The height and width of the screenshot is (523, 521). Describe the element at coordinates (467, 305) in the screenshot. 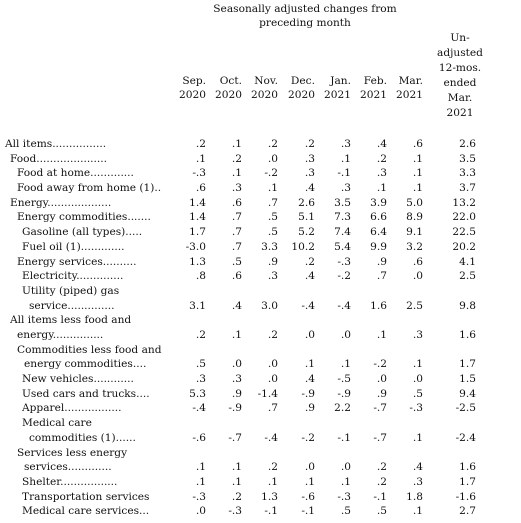

I see `cell-unadjusted-12mo: 9.8` at that location.